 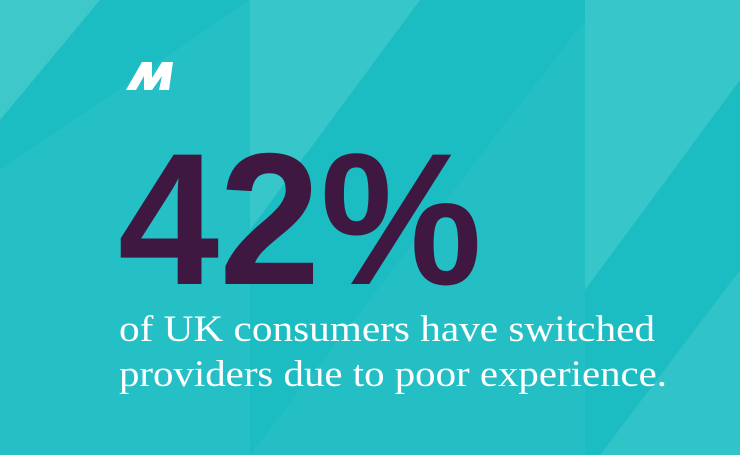 I want to click on caption-line: of UK consumers have switched, so click(x=387, y=329).